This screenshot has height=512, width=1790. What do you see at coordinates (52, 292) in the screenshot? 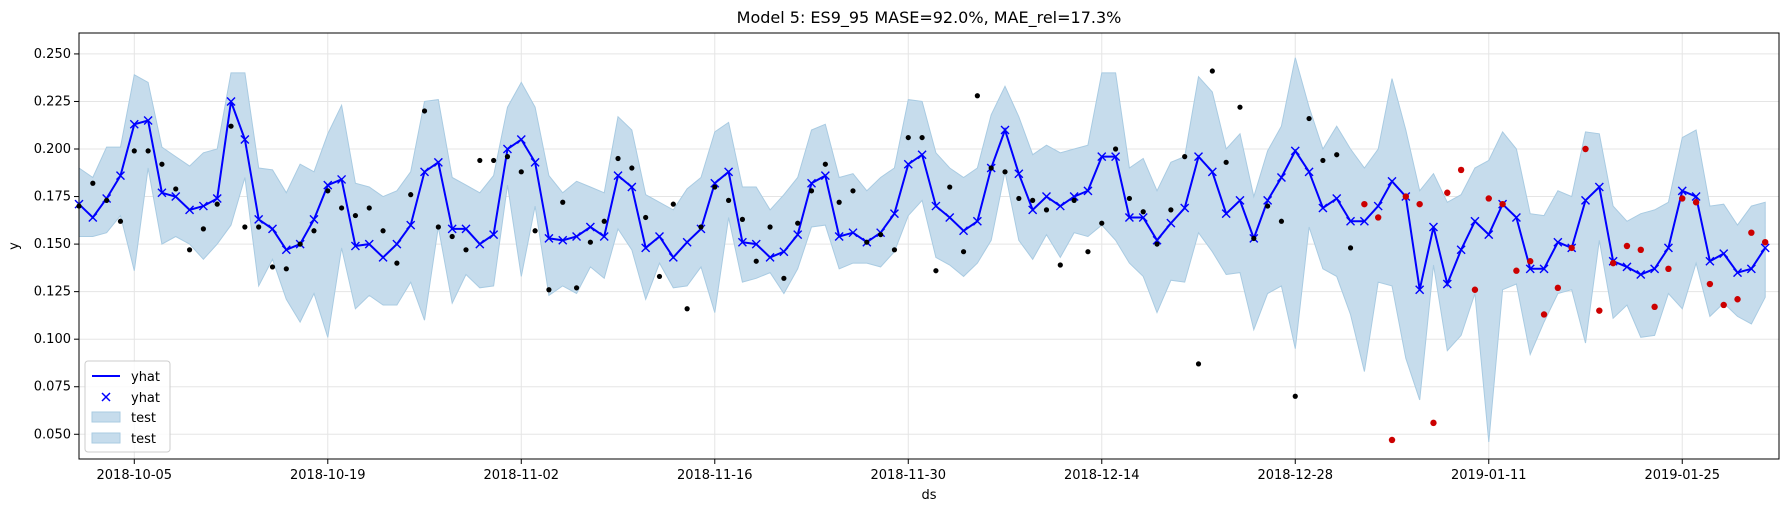
I see `y-tick-label: 0.125` at bounding box center [52, 292].